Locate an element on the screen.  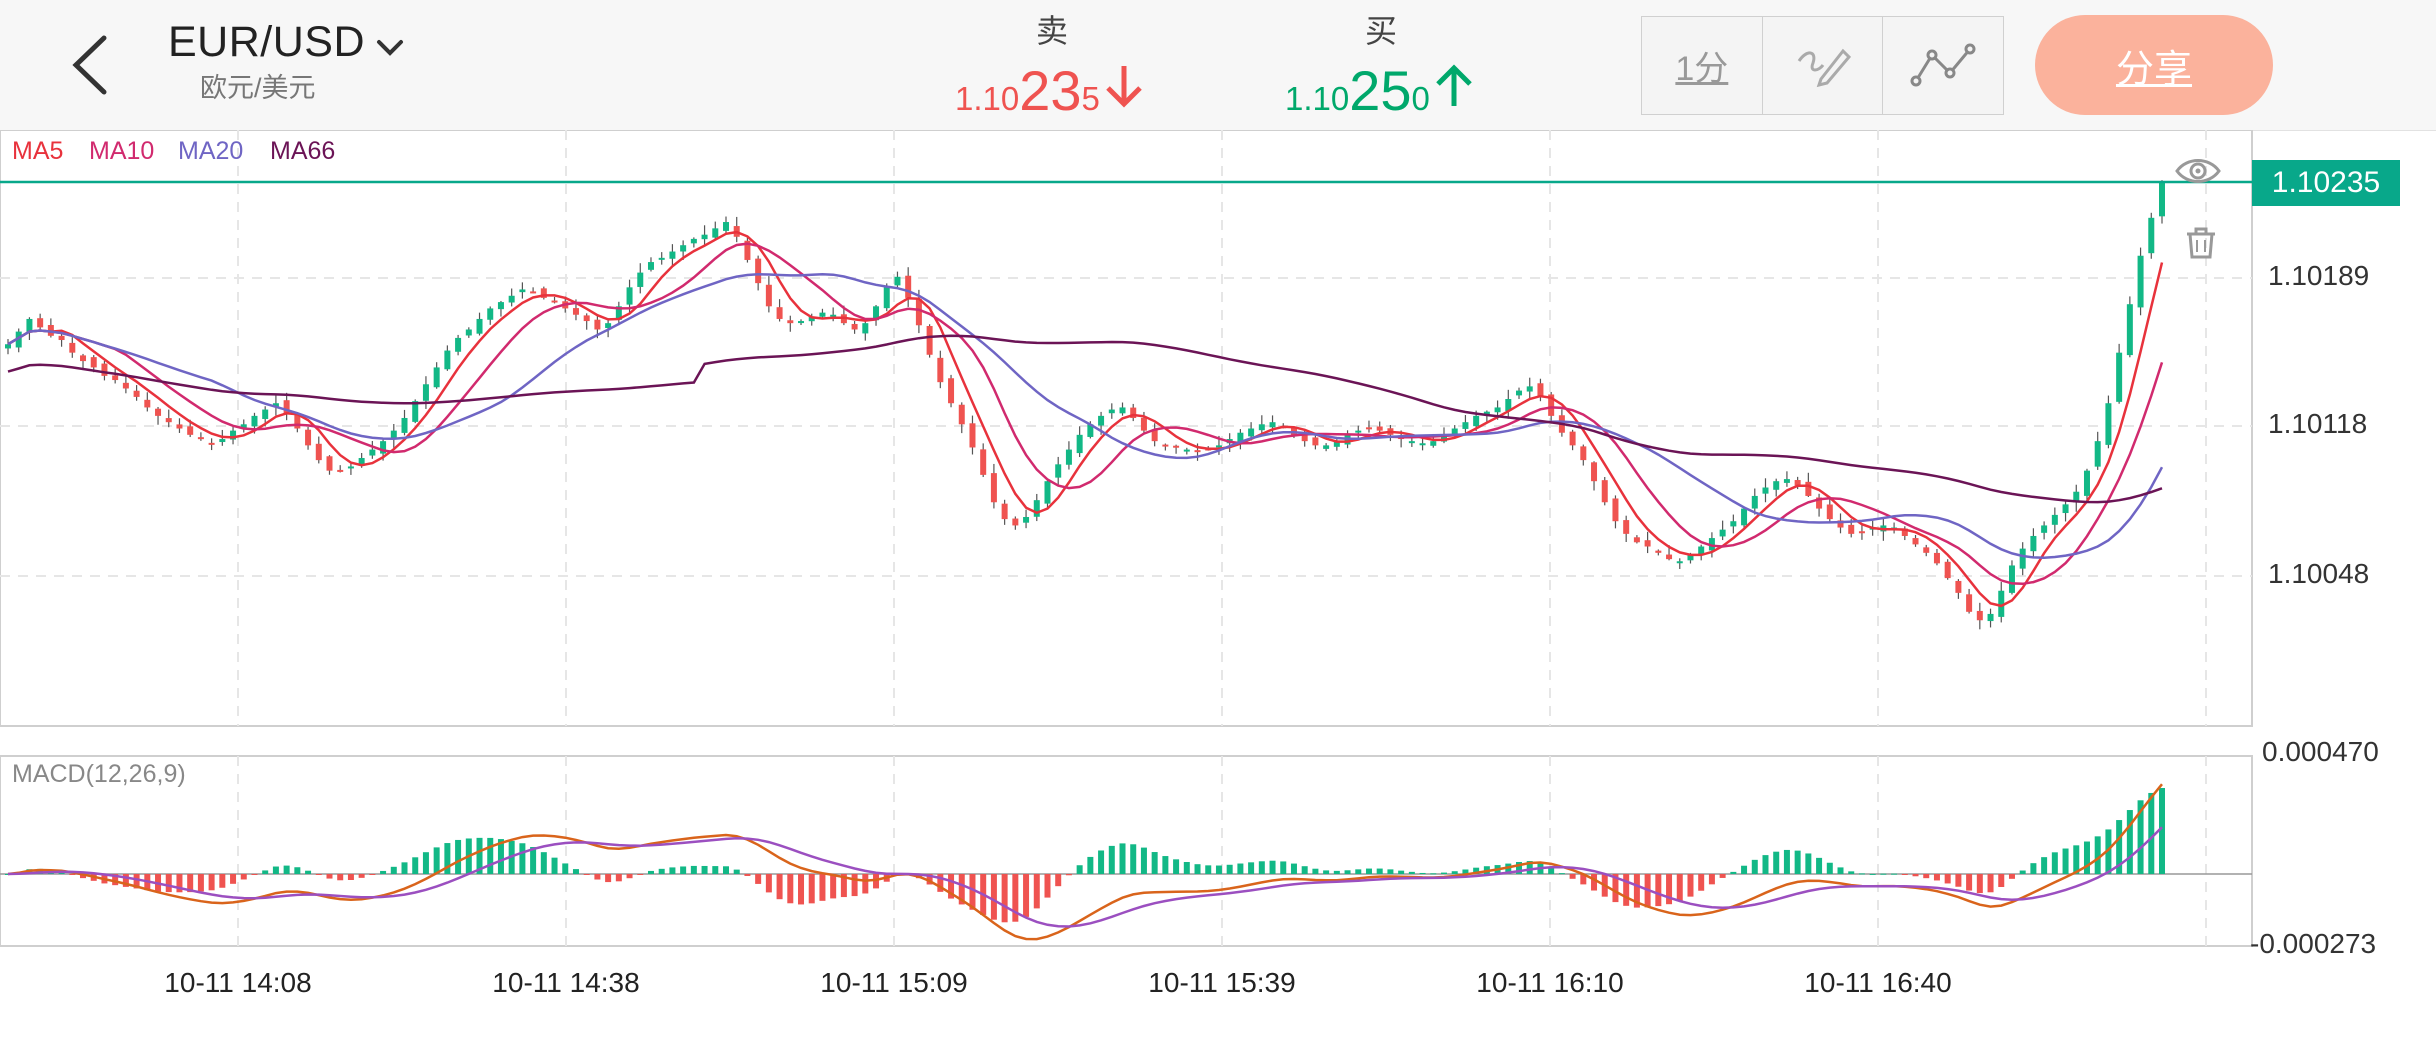
timeframe-button: 1分 is located at coordinates (1702, 65).